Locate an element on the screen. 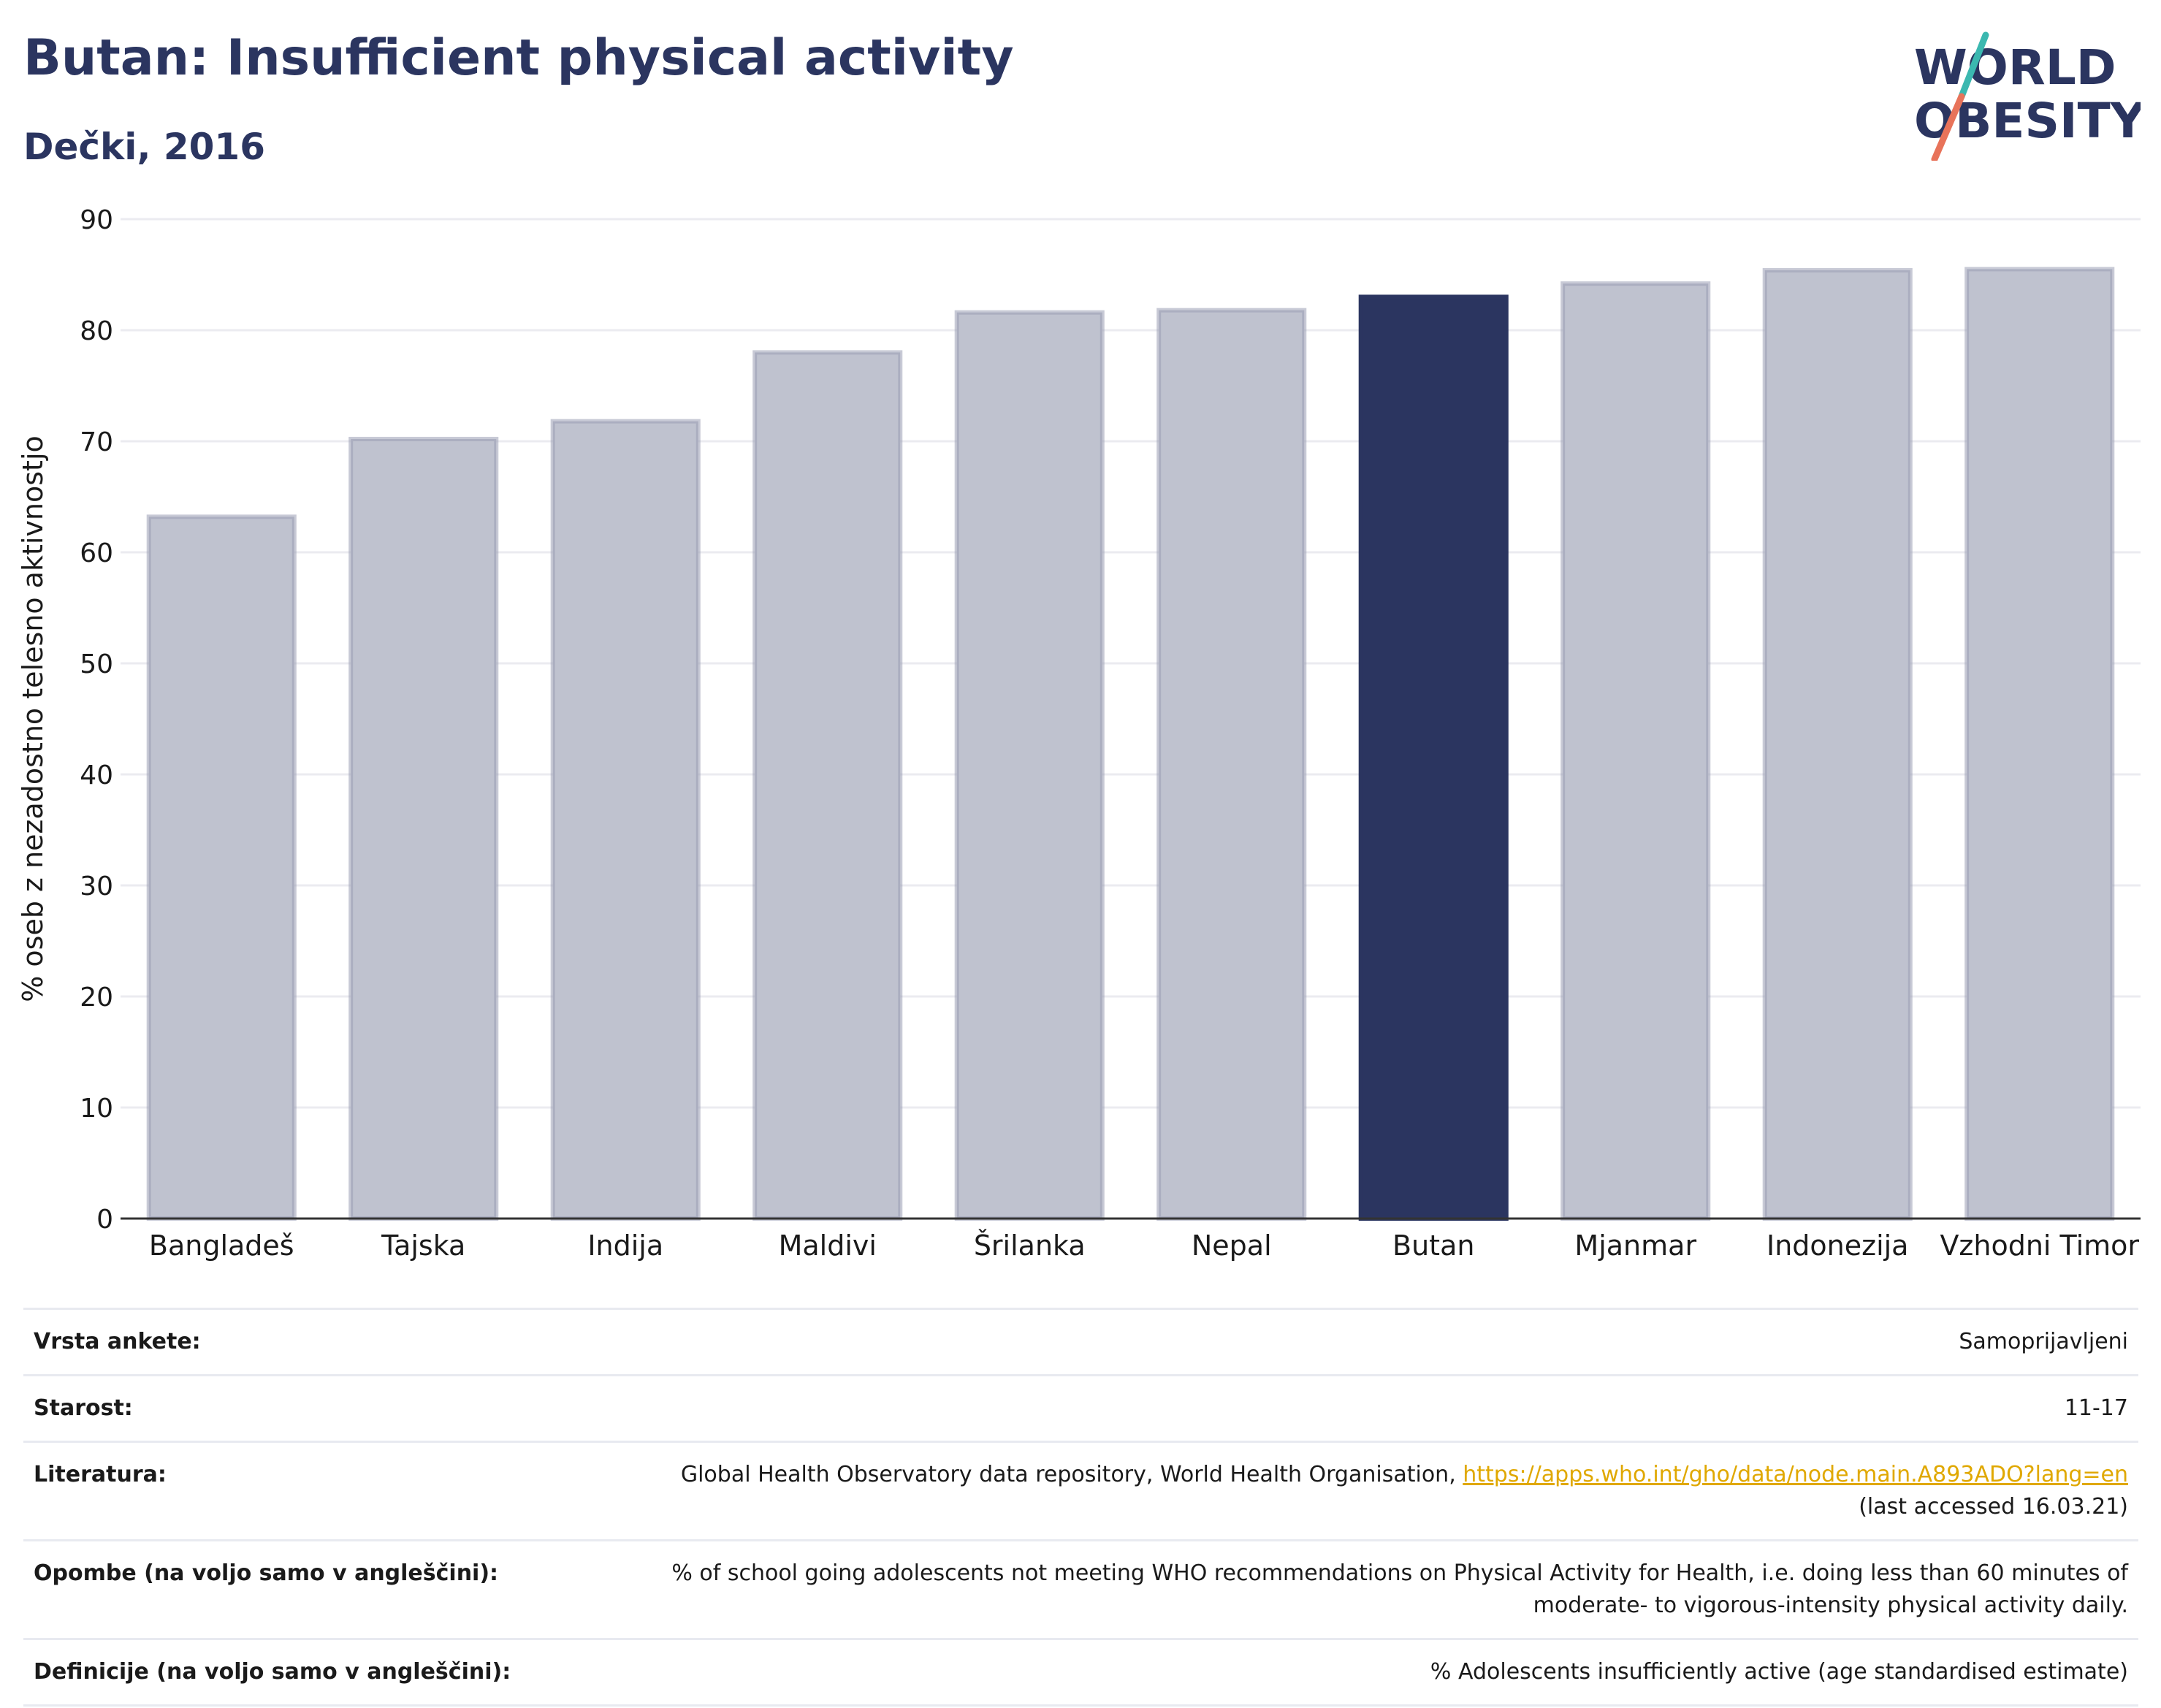  bar-mjanmar is located at coordinates (1636, 751).